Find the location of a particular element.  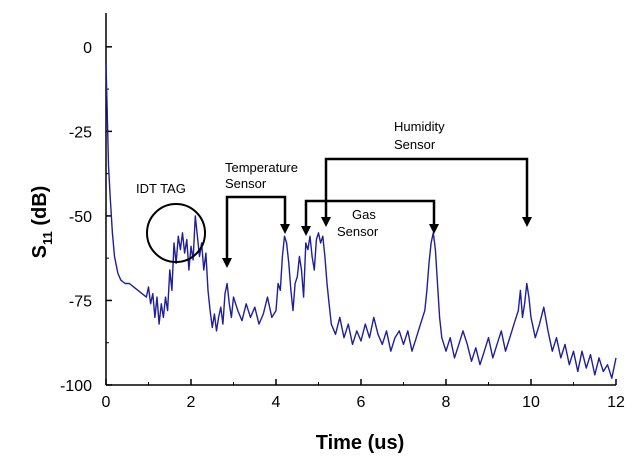

humidity-arrowhead-right is located at coordinates (527, 222).